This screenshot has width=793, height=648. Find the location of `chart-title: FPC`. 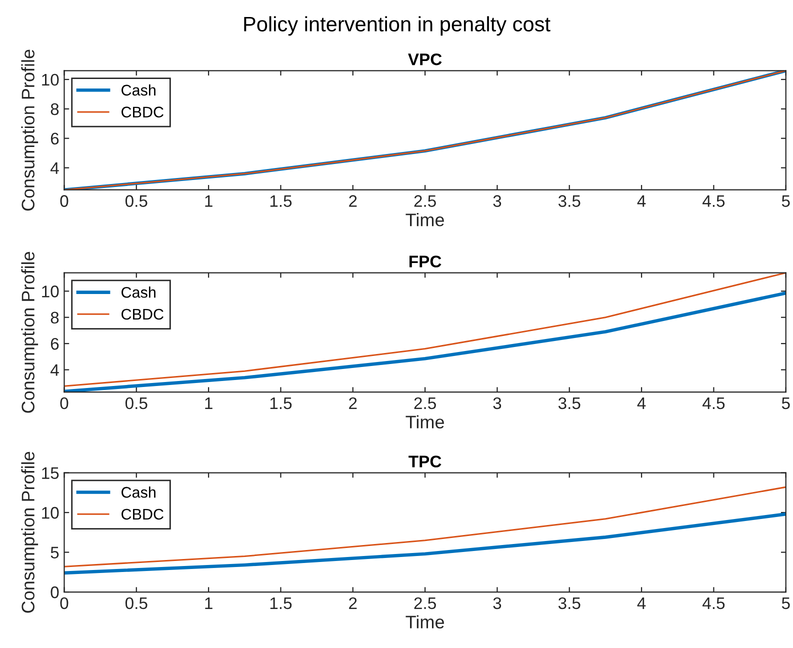

chart-title: FPC is located at coordinates (425, 262).